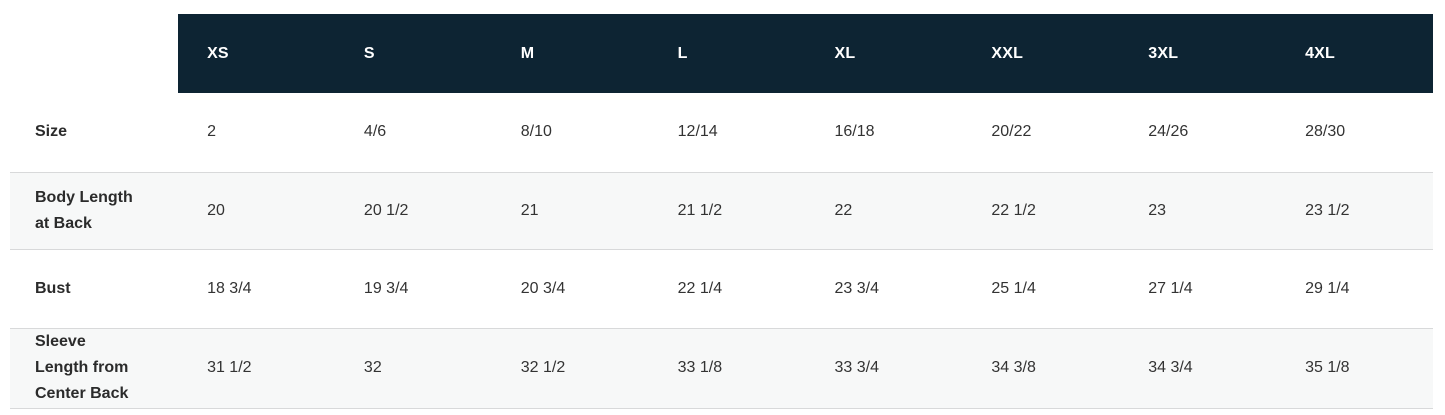 Image resolution: width=1445 pixels, height=415 pixels. What do you see at coordinates (229, 288) in the screenshot?
I see `value-cell: 18 3/4` at bounding box center [229, 288].